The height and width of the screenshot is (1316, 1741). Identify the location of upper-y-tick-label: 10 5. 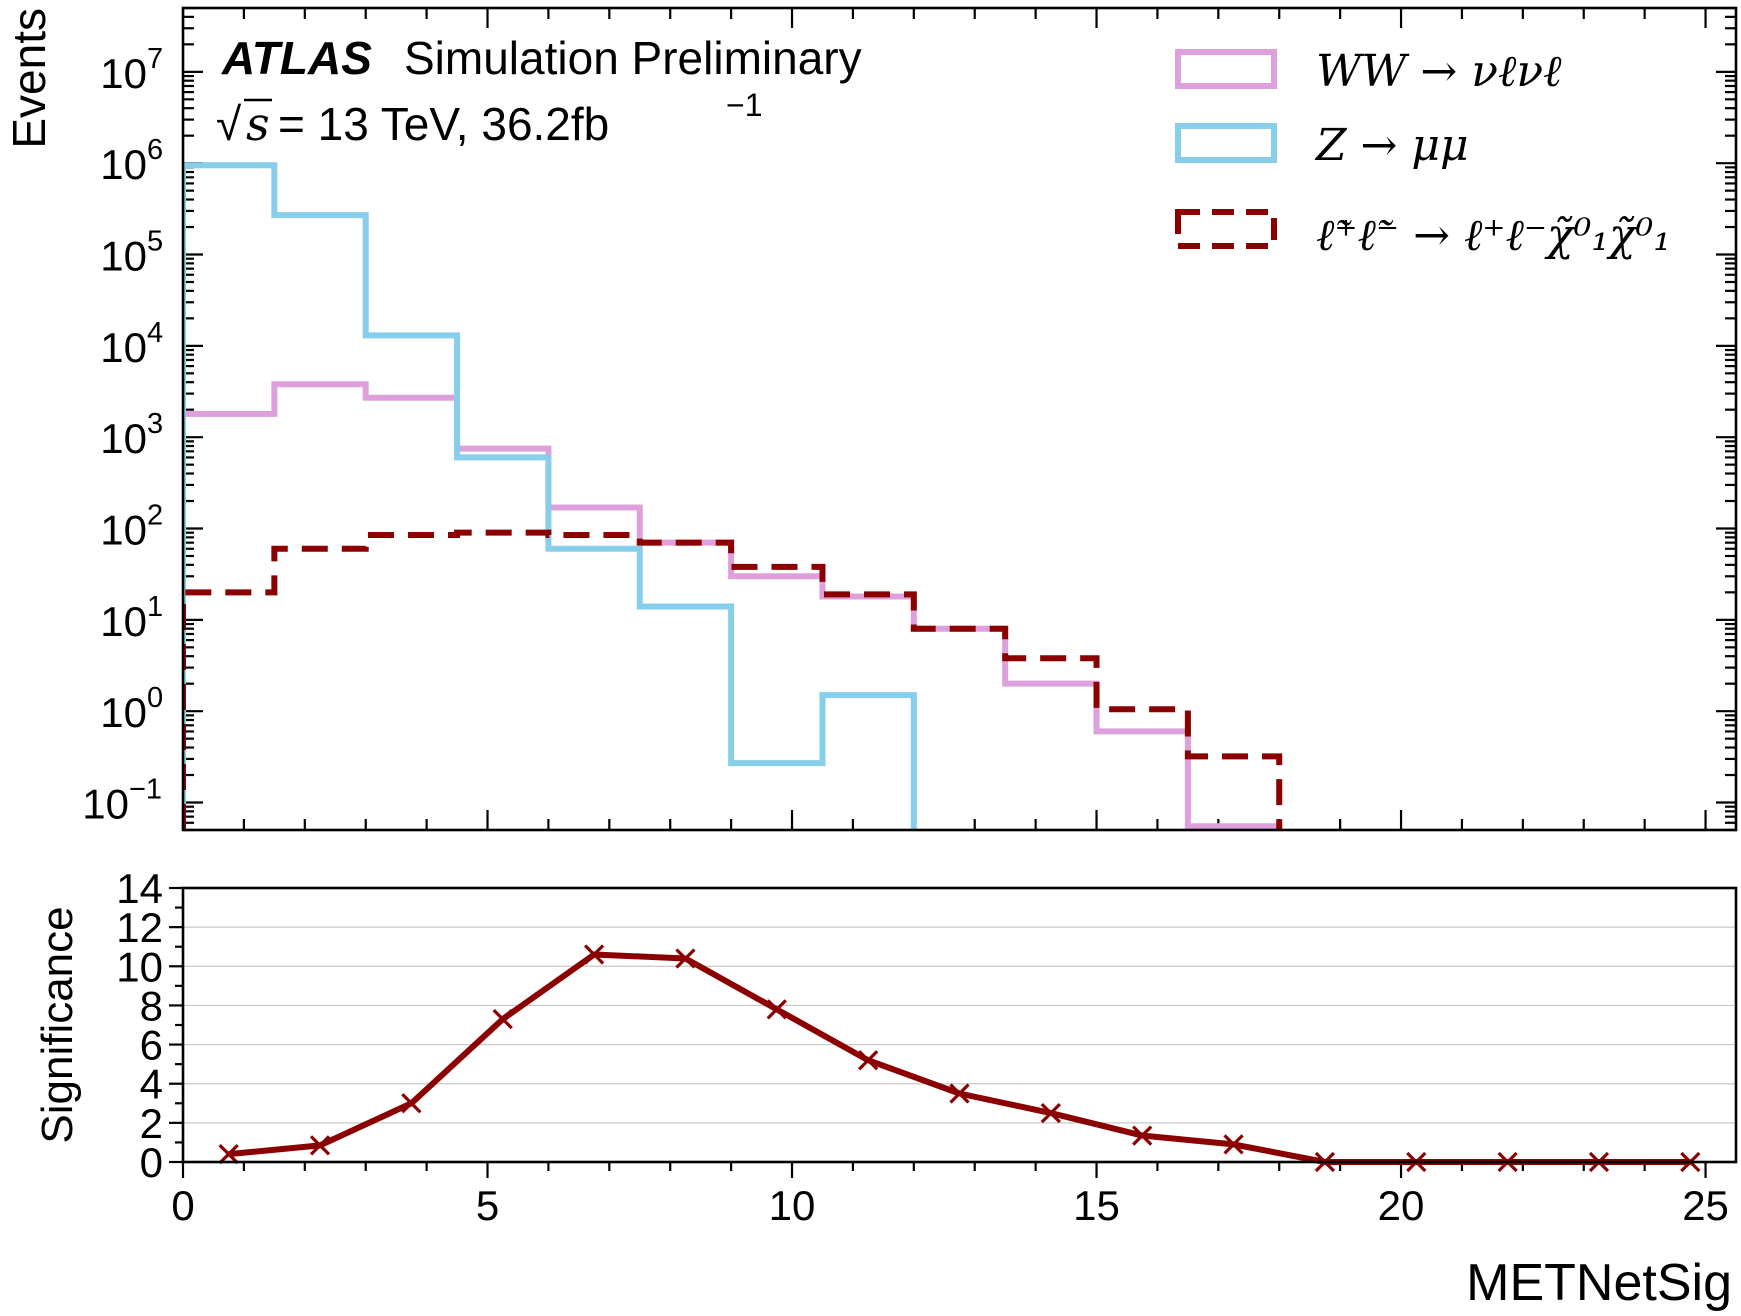
(131, 253).